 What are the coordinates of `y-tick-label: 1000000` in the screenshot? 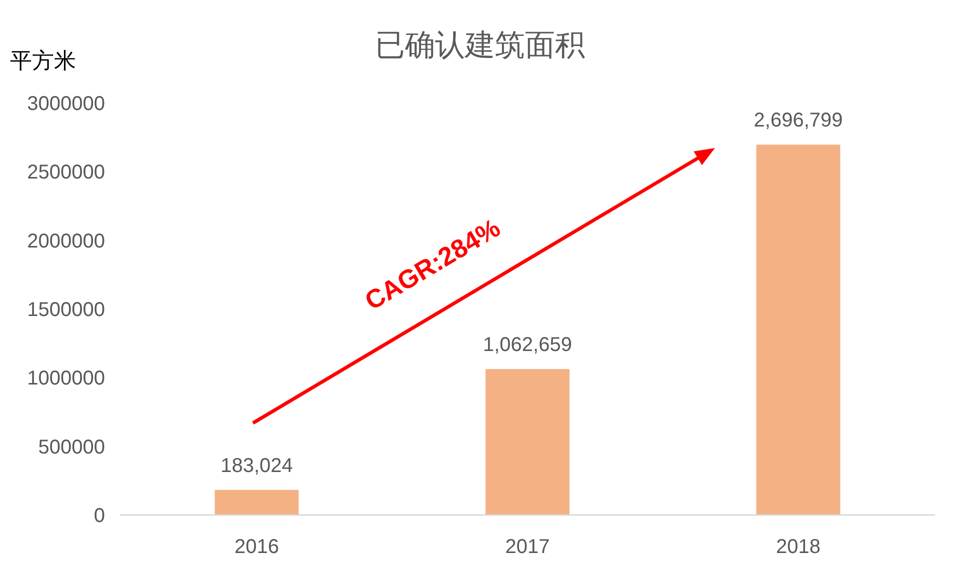 It's located at (66, 379).